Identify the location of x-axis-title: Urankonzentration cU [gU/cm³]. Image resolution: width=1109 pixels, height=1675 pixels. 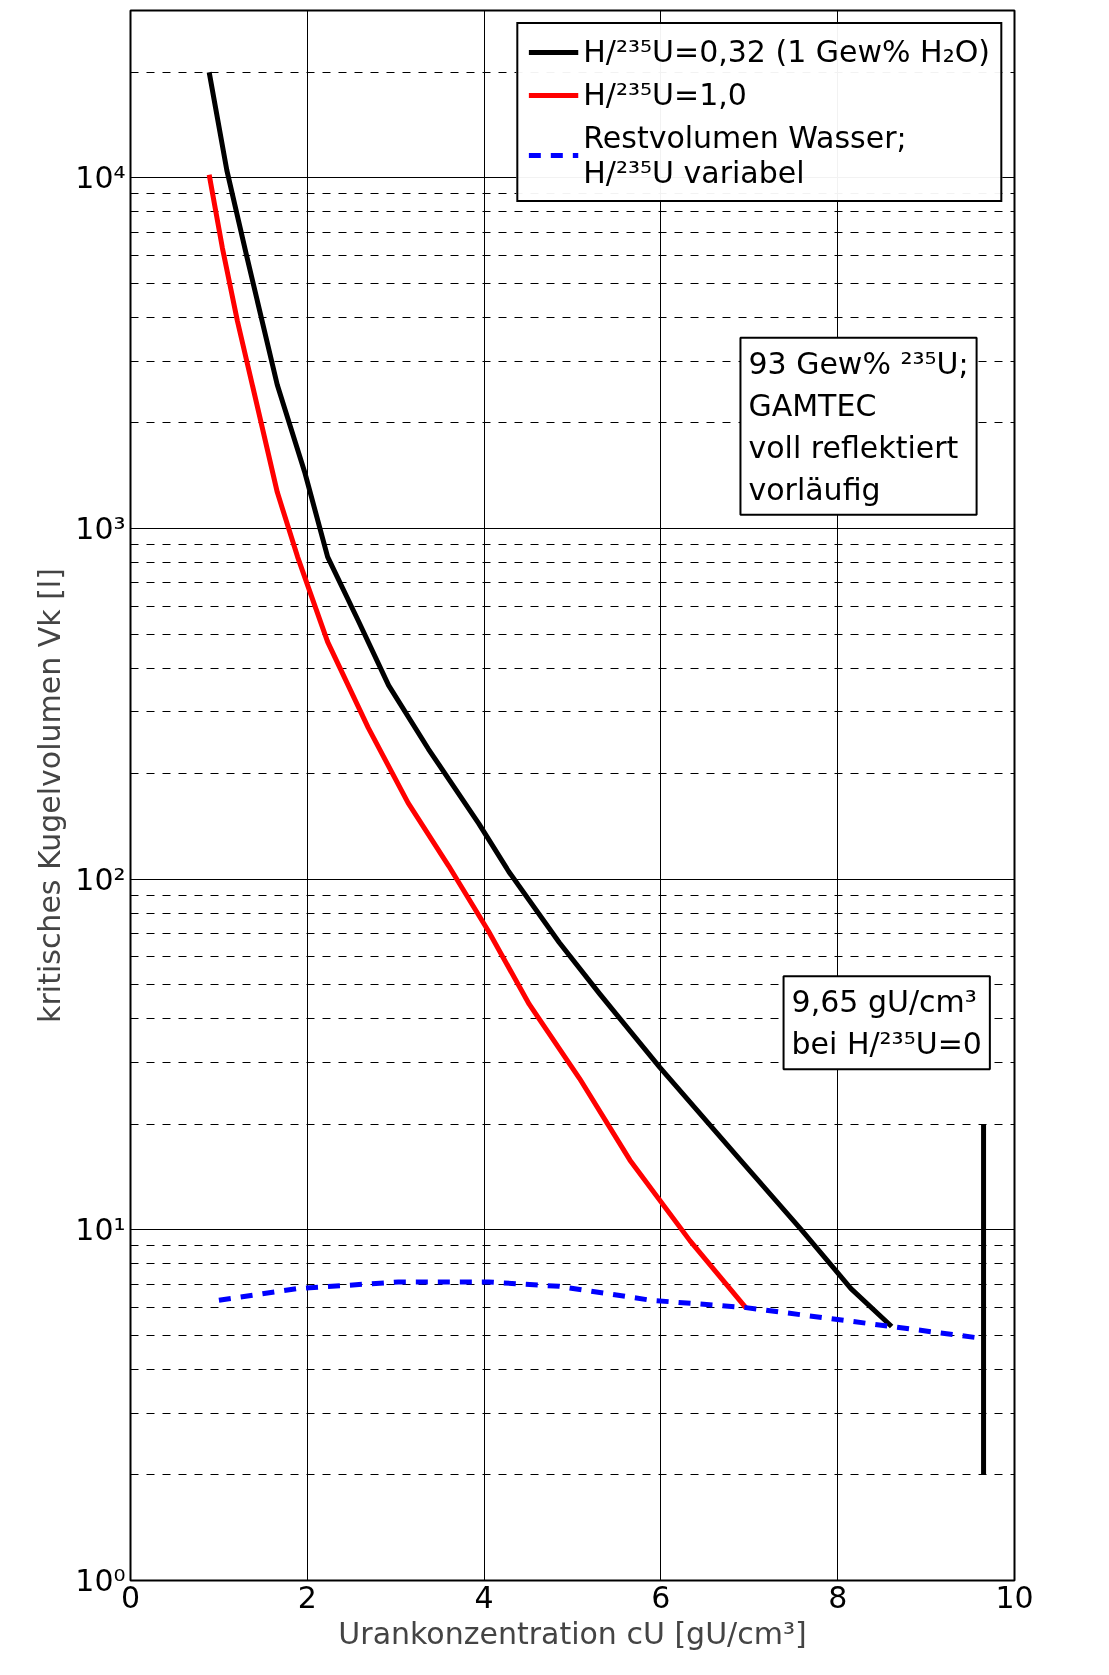
(572, 1633).